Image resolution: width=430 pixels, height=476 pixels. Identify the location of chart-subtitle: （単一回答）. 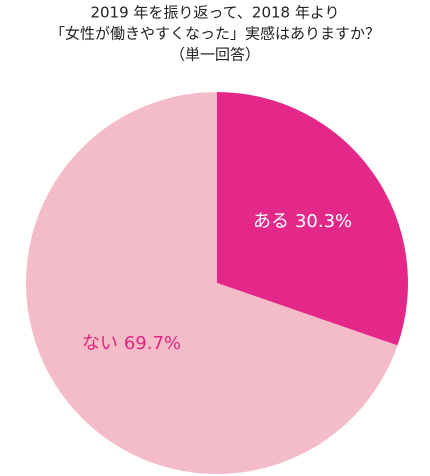
(215, 55).